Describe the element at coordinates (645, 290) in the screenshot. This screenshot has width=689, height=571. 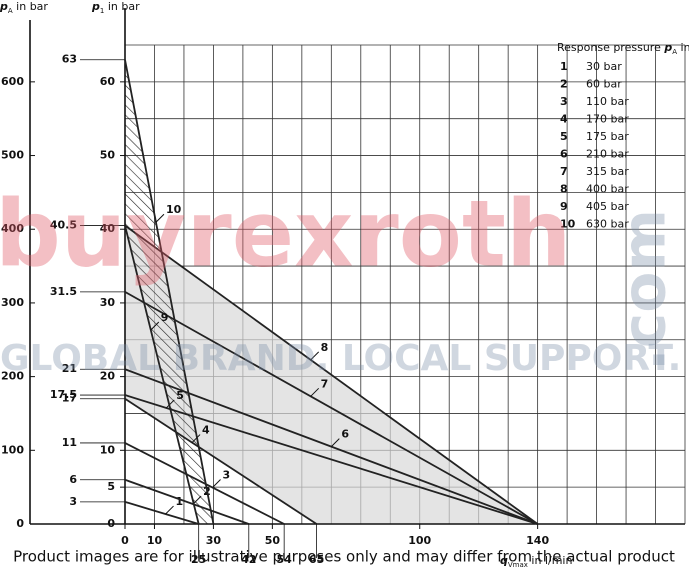
I see `watermark-domain: .com` at that location.